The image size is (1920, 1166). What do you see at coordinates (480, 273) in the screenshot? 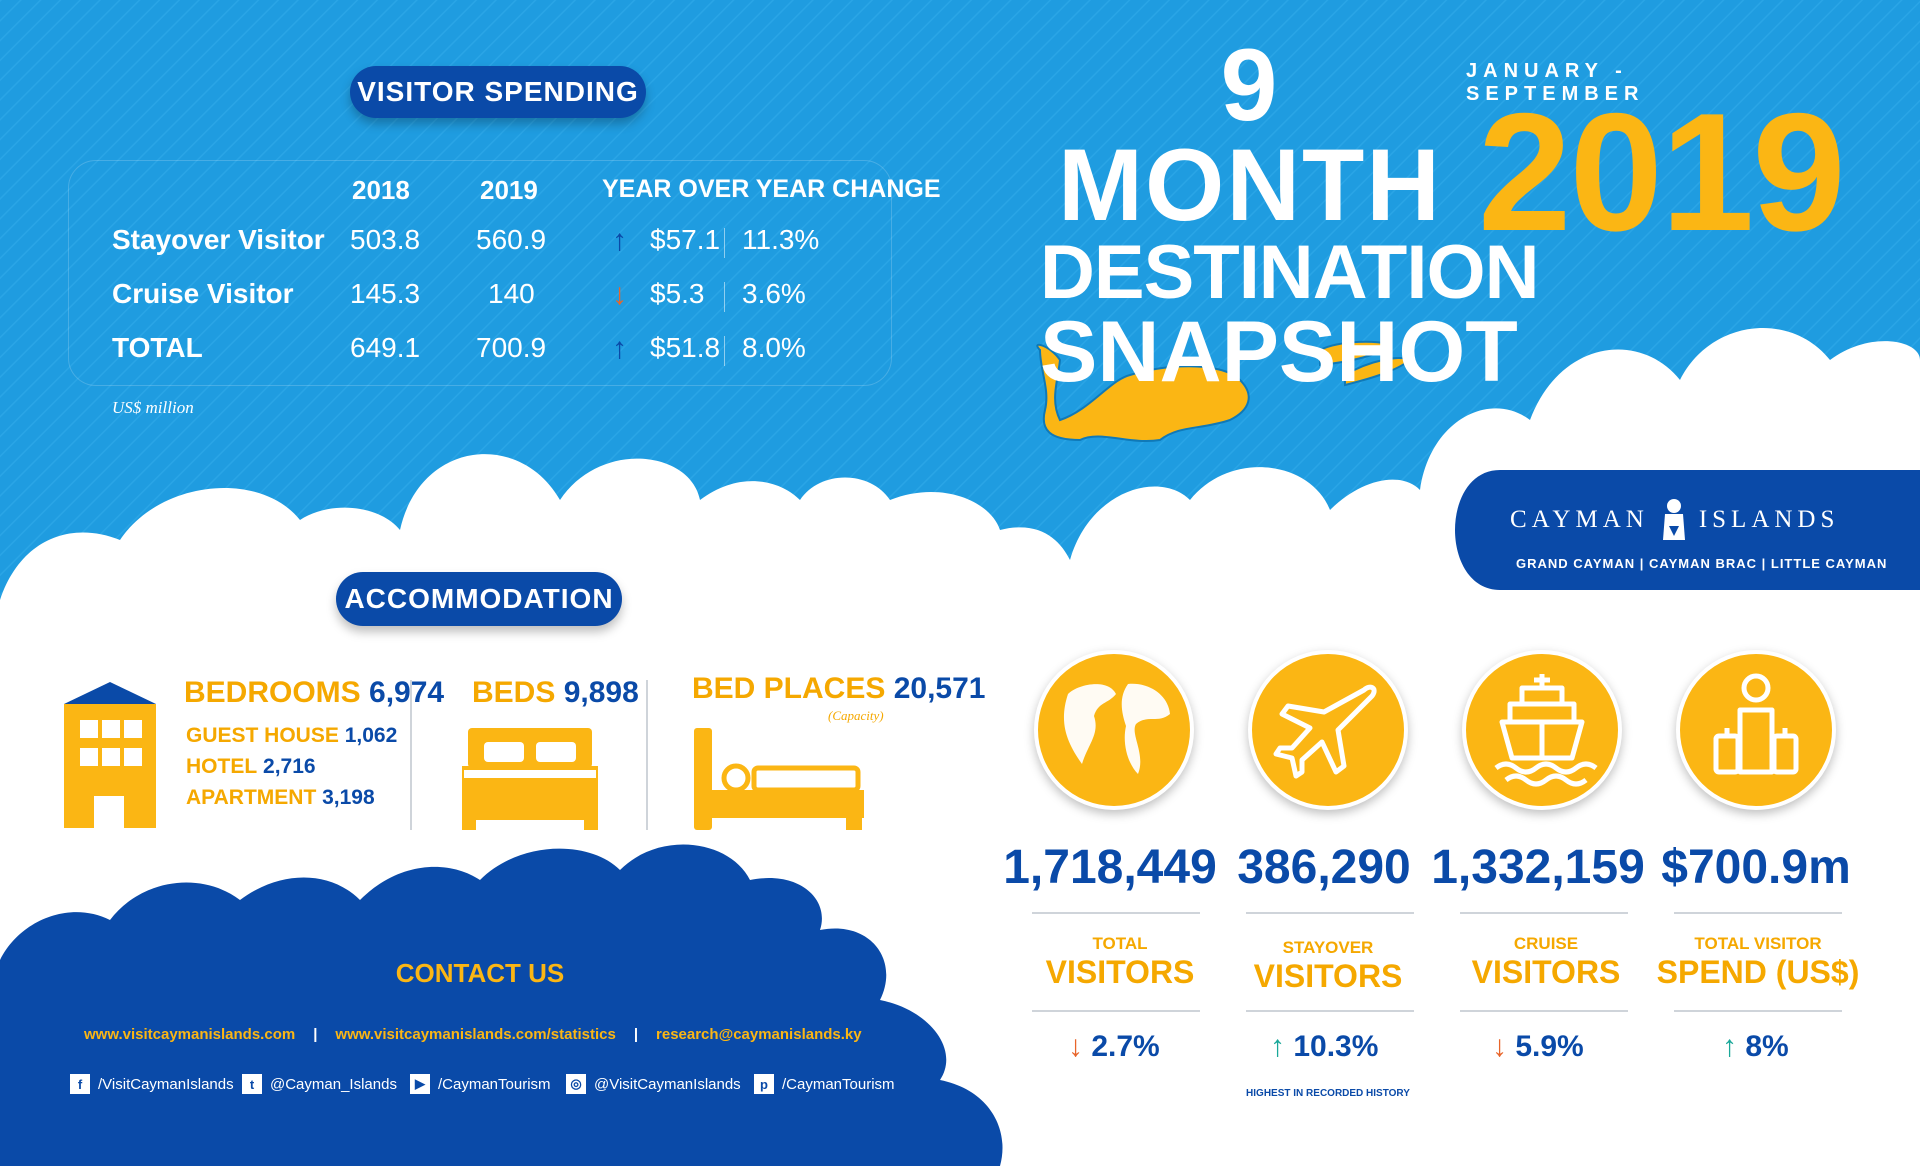
I see `spending-table` at bounding box center [480, 273].